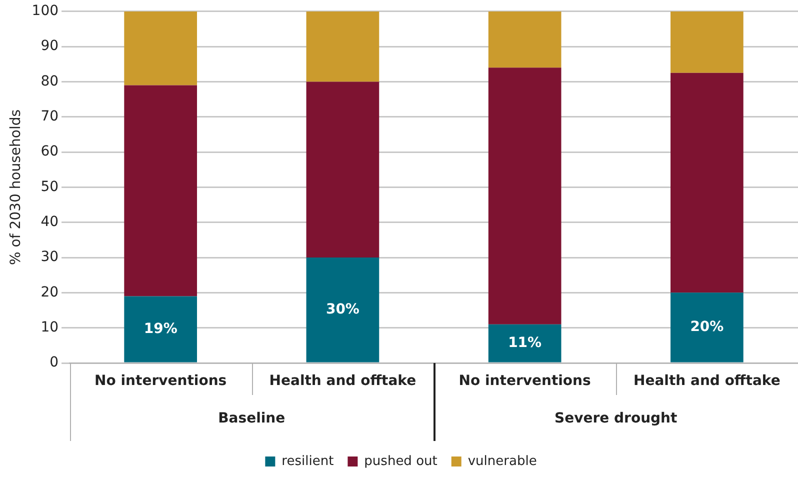  Describe the element at coordinates (502, 461) in the screenshot. I see `legend-label: vulnerable` at that location.